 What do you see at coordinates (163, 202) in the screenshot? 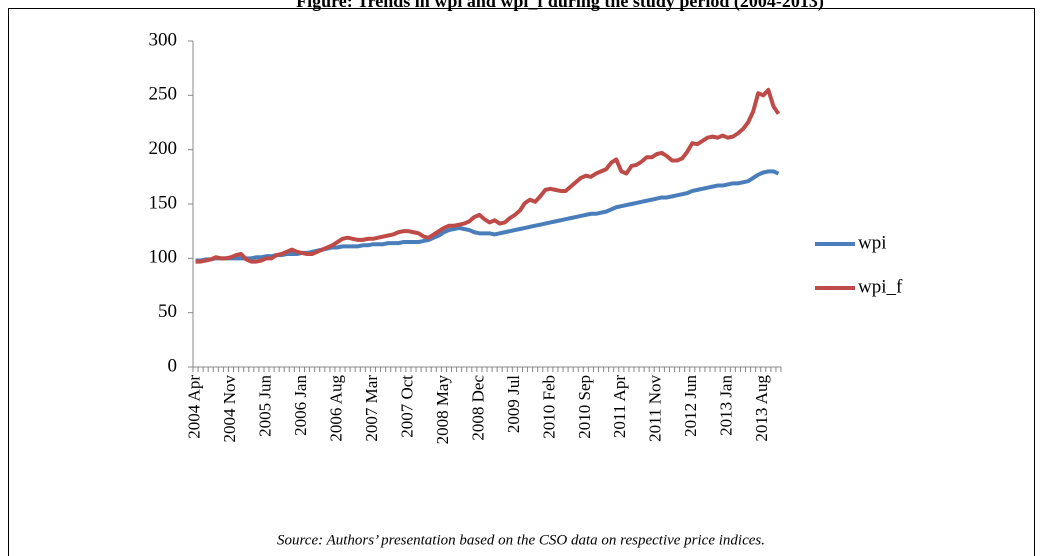
I see `y-tick-label: 150` at bounding box center [163, 202].